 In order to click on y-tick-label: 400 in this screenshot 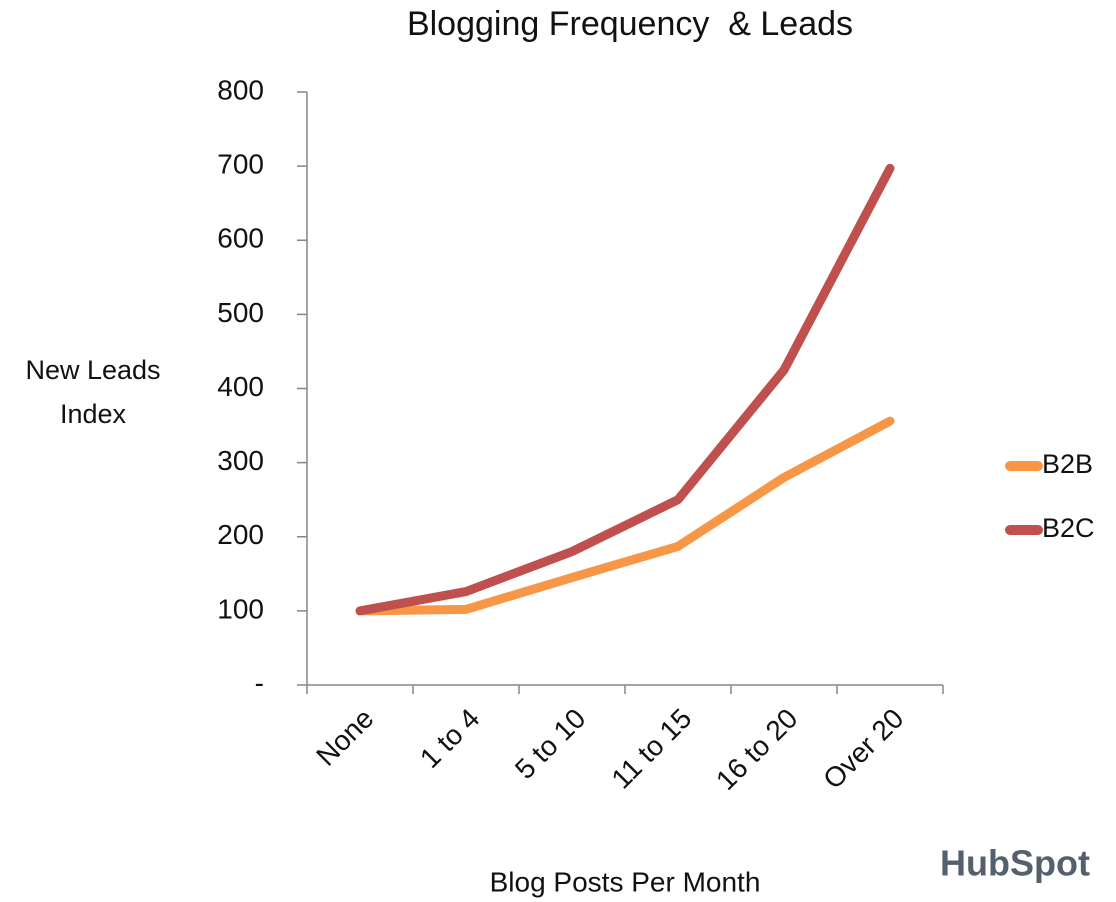, I will do `click(240, 386)`.